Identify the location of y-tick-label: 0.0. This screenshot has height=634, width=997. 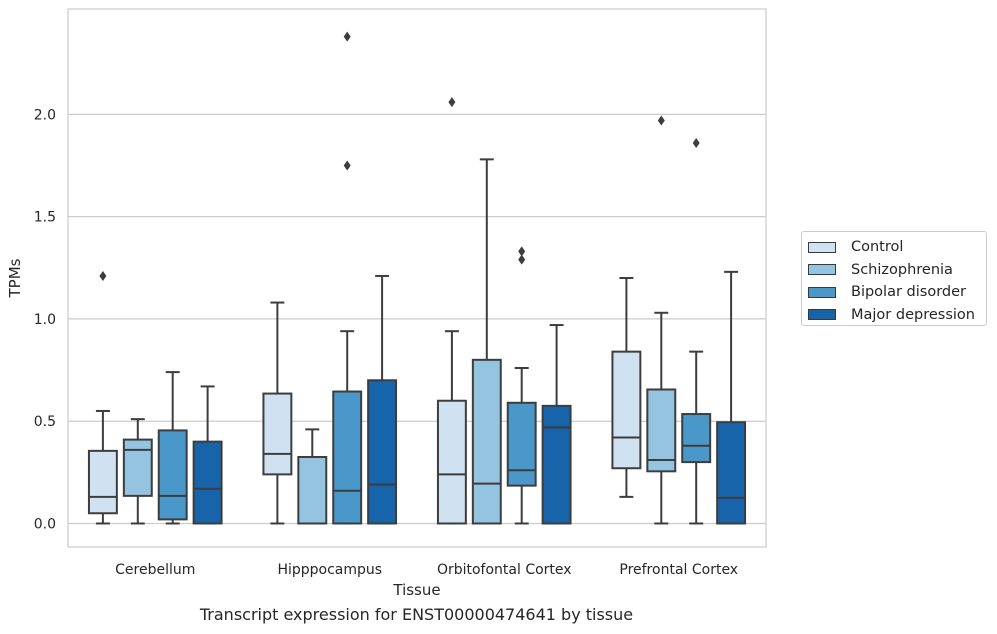
(45, 524).